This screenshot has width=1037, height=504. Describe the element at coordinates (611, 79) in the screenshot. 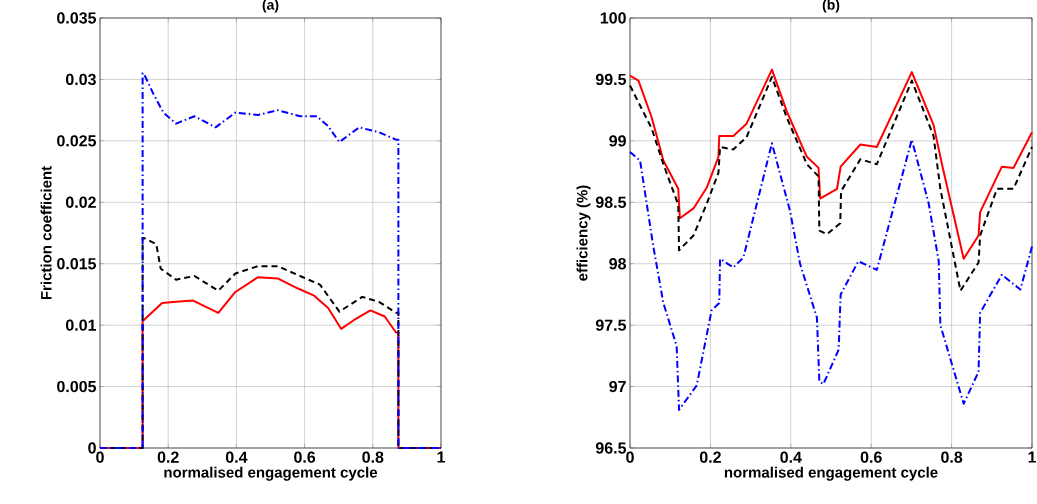

I see `y-tick-label: 99.5` at that location.